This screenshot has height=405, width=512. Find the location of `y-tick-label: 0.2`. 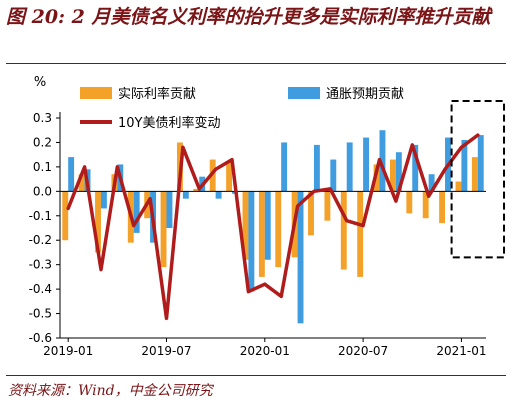

y-tick-label: 0.2 is located at coordinates (42, 142).